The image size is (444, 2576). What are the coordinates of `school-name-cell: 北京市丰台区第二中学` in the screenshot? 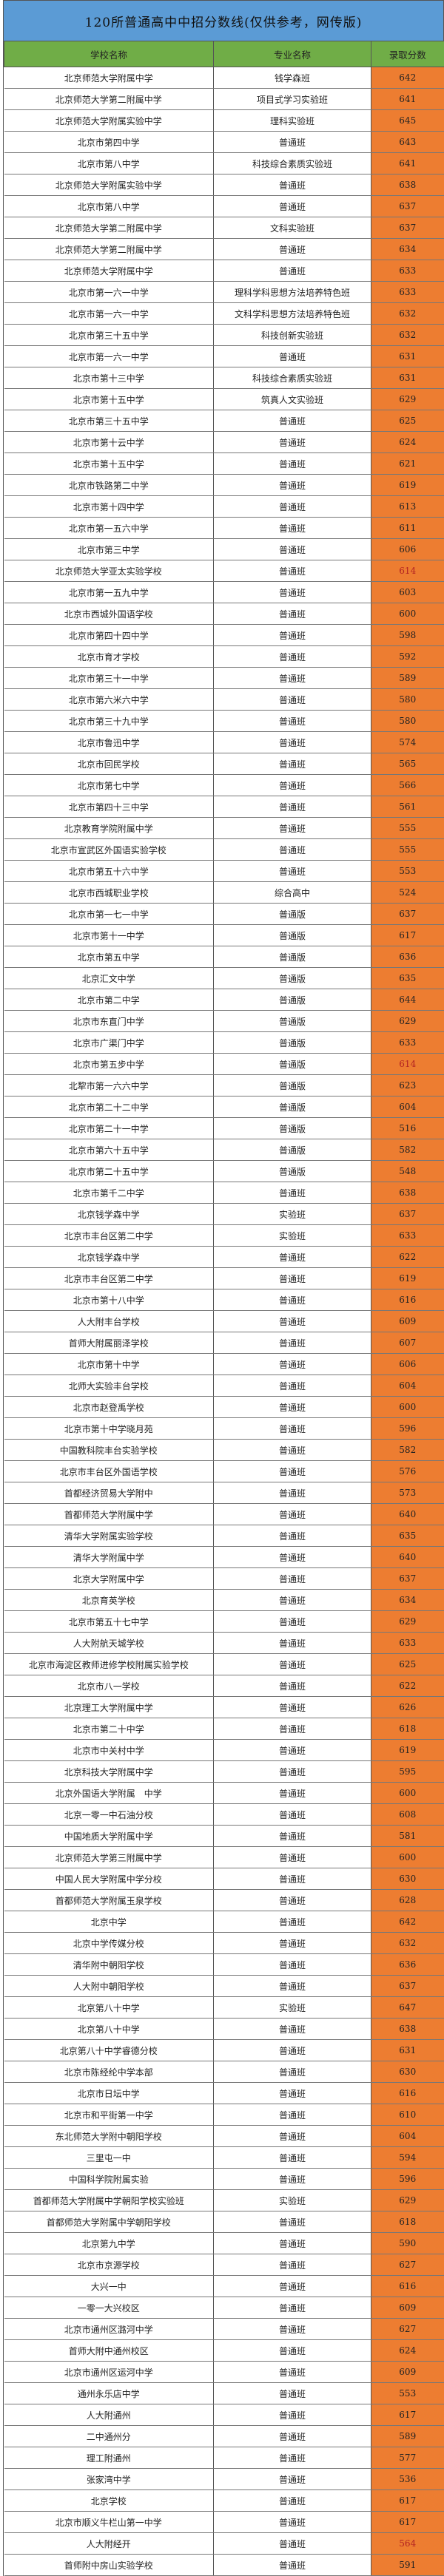 It's located at (109, 1235).